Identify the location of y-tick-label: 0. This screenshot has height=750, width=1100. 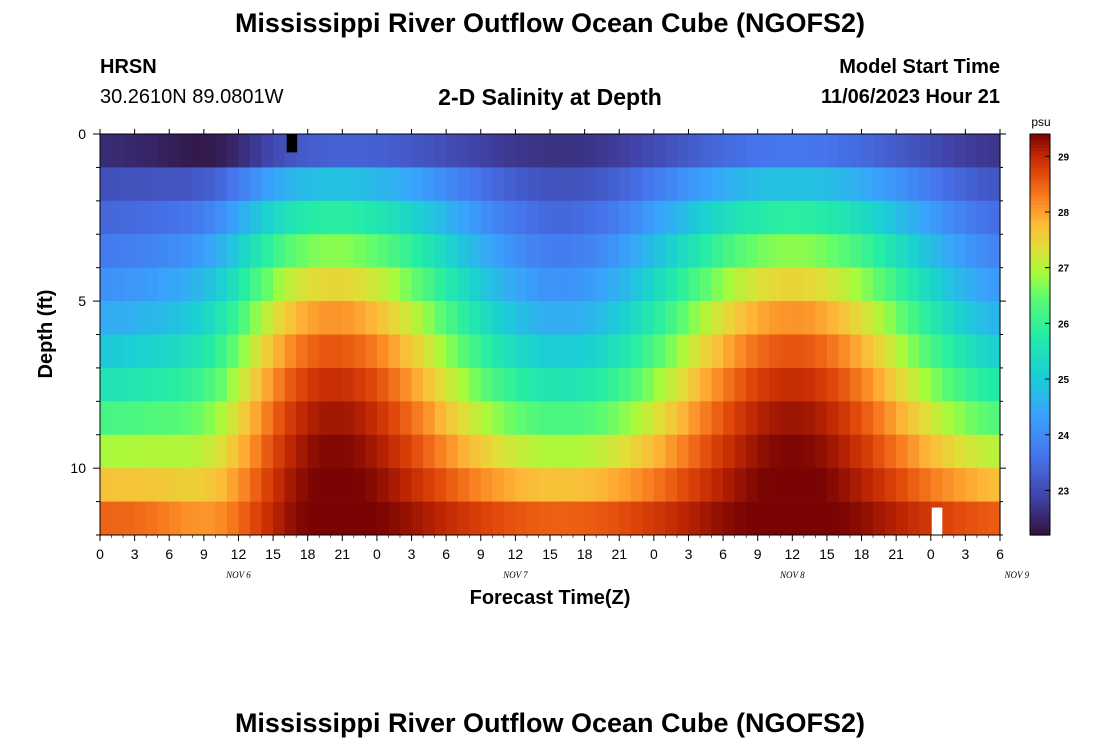
(82, 134).